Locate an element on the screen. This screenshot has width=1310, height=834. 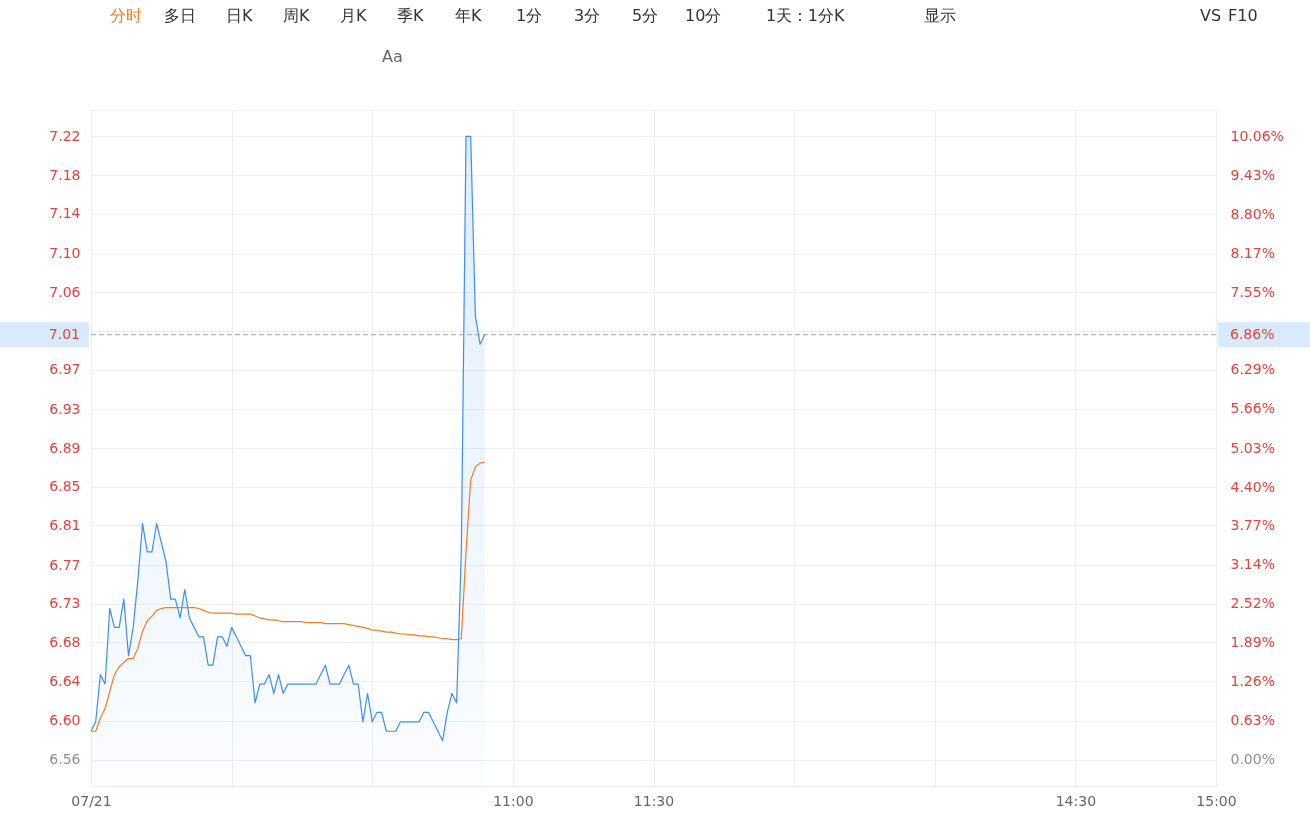
x-tick-label: 11:00 is located at coordinates (513, 800).